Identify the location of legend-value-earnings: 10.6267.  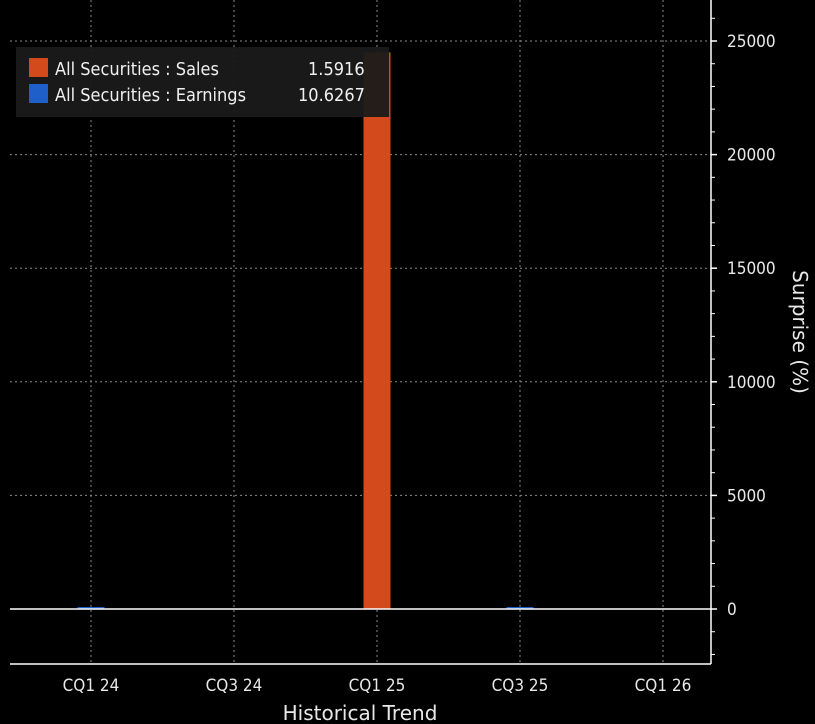
(331, 95).